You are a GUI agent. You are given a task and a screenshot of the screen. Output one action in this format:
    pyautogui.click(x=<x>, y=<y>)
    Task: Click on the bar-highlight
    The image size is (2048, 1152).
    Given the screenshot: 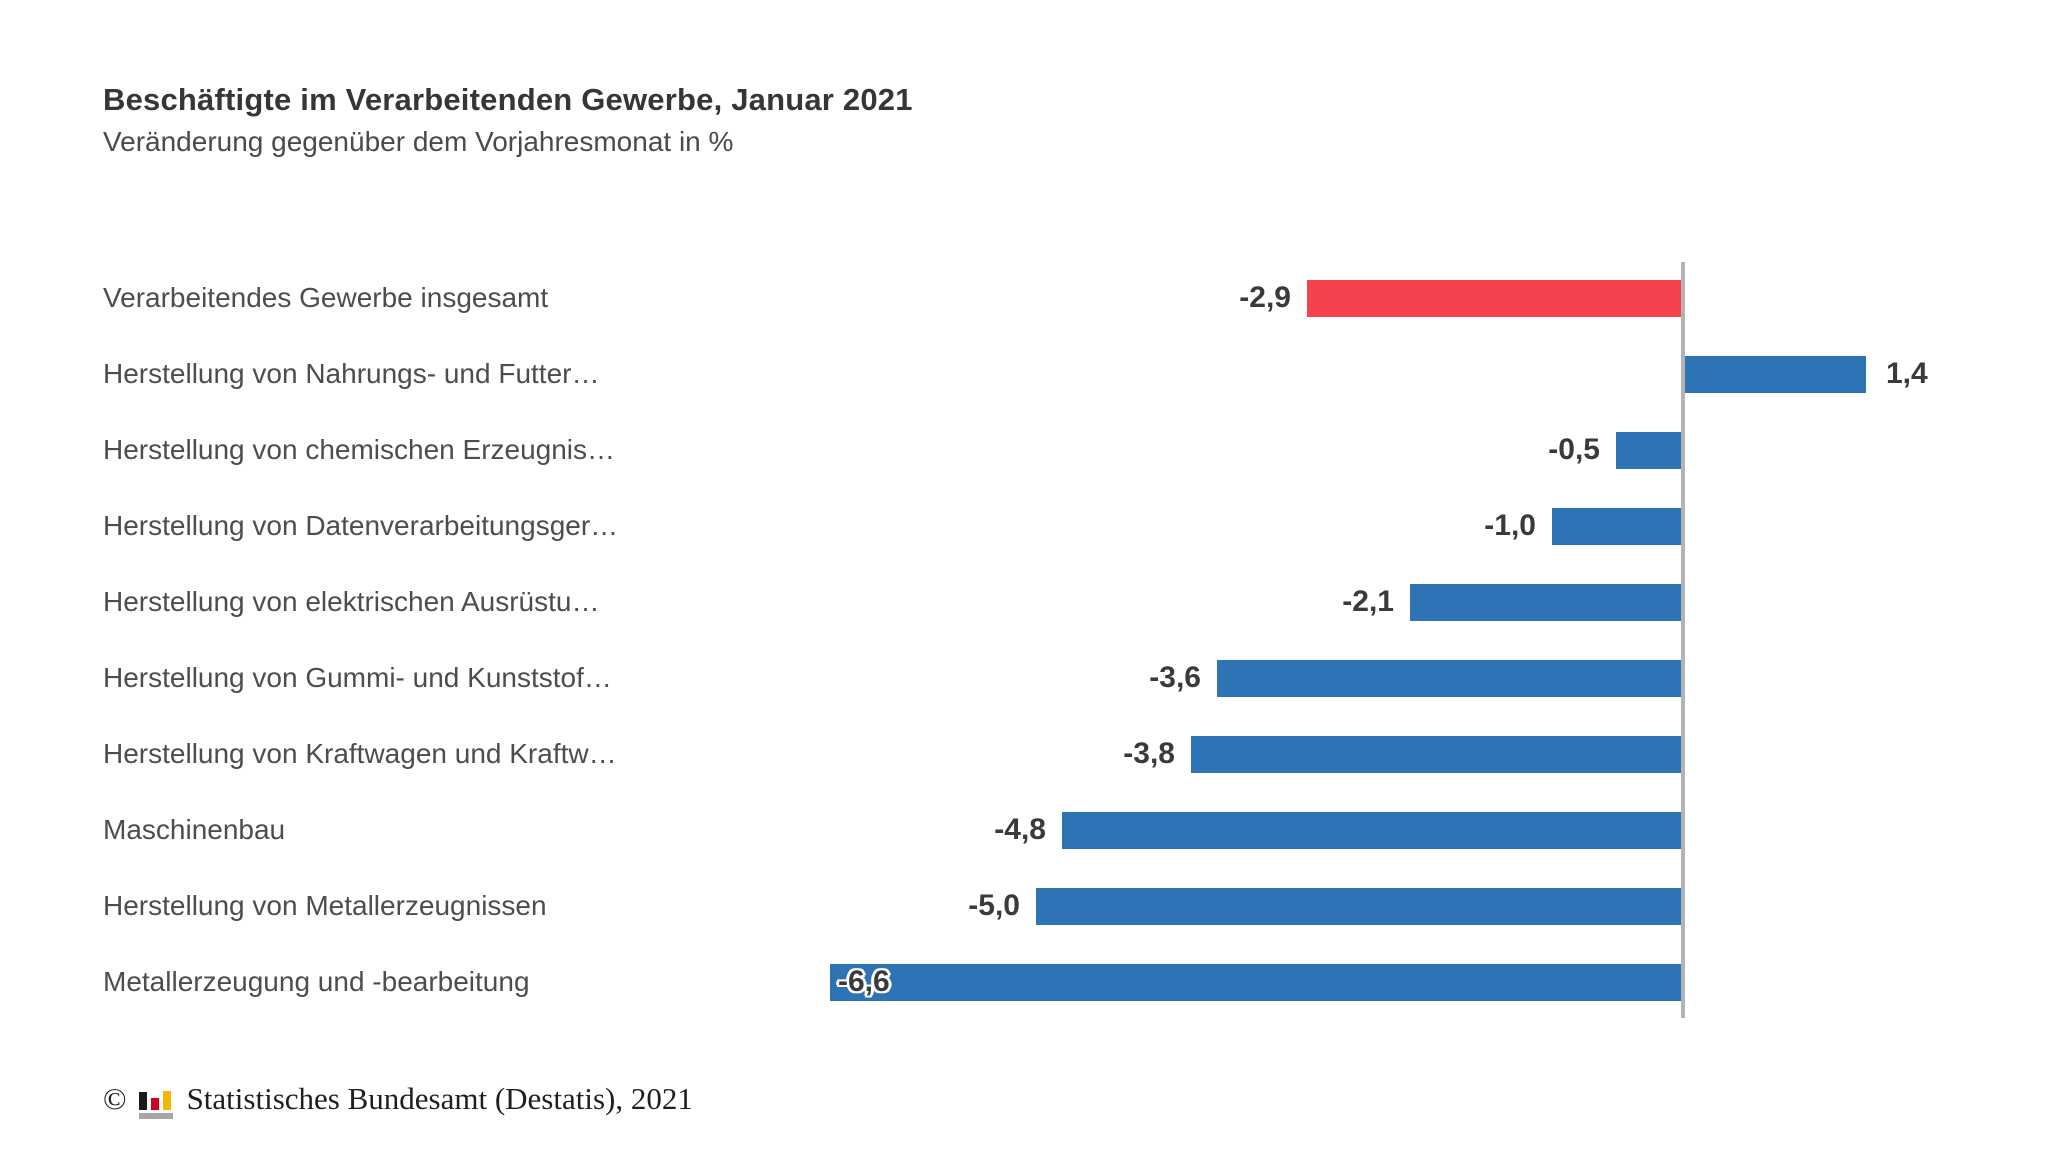 What is the action you would take?
    pyautogui.click(x=1494, y=298)
    